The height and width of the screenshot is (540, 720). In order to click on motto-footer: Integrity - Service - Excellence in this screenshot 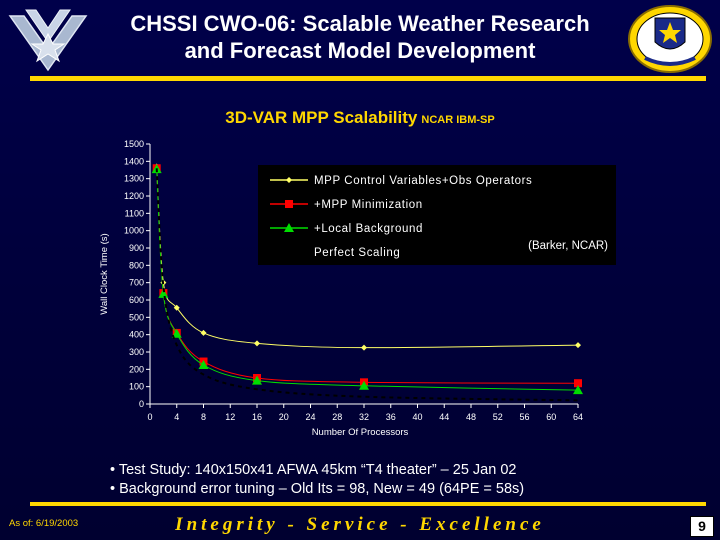, I will do `click(360, 524)`.